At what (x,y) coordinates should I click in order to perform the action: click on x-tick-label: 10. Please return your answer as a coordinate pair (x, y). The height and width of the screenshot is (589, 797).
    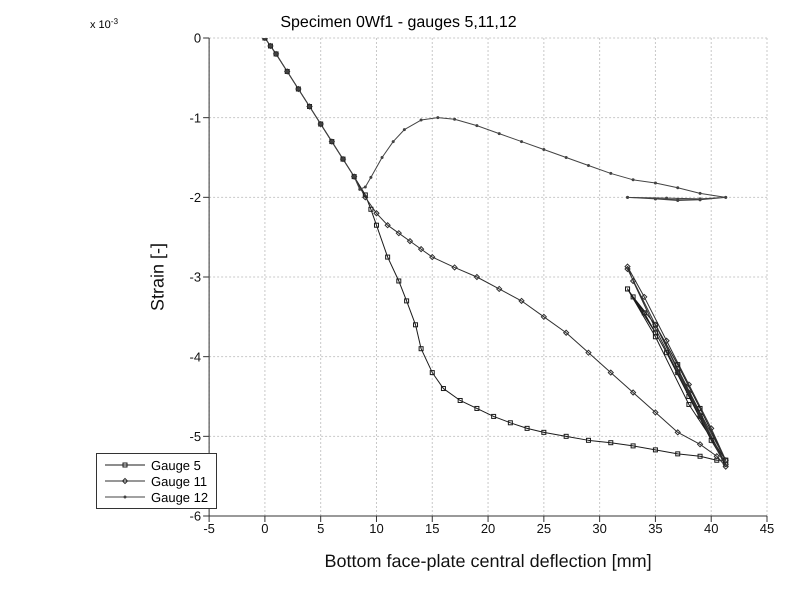
    Looking at the image, I should click on (376, 528).